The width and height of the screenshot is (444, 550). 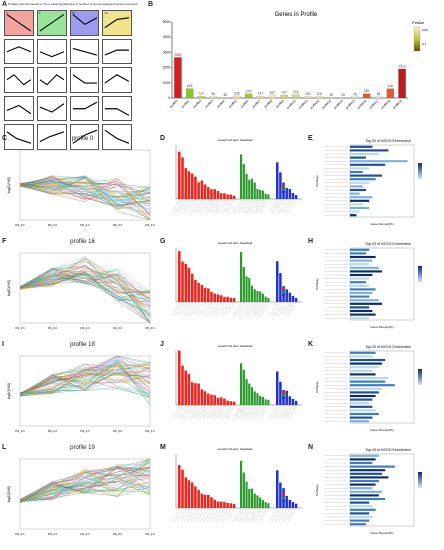 What do you see at coordinates (311, 344) in the screenshot?
I see `panel-letter: K` at bounding box center [311, 344].